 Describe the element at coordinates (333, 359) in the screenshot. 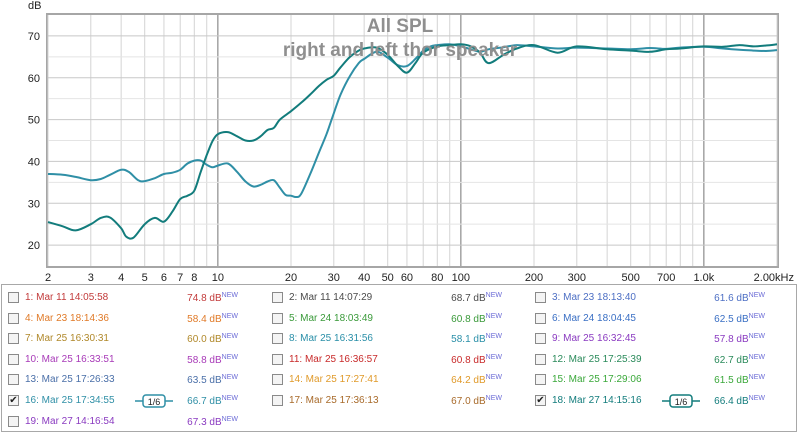

I see `legend-measurement-name: 11: Mar 25 16:36:57` at that location.